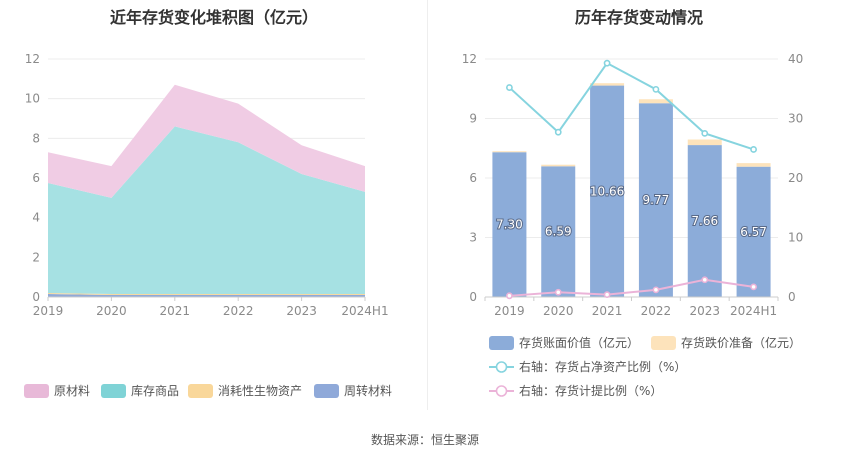 This screenshot has height=459, width=850. Describe the element at coordinates (795, 119) in the screenshot. I see `right-right-y-tick: 30` at that location.